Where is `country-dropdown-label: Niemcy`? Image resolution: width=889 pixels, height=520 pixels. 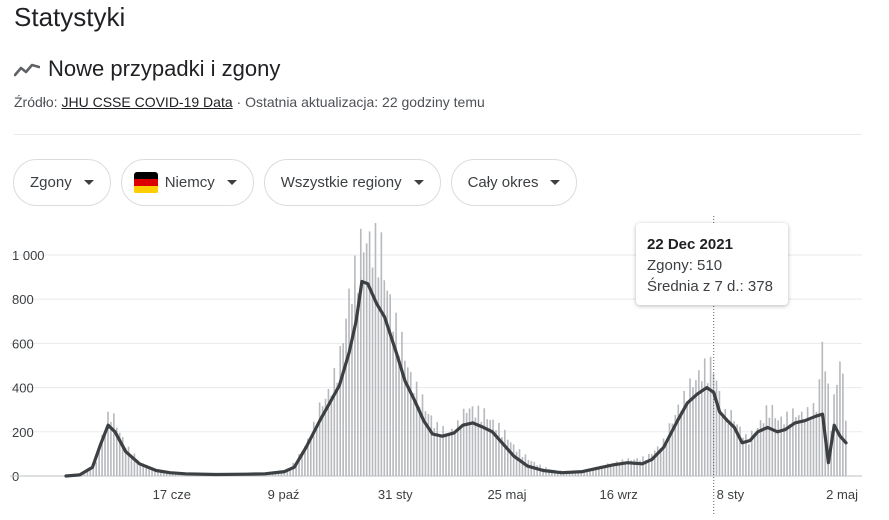 country-dropdown-label: Niemcy is located at coordinates (189, 182).